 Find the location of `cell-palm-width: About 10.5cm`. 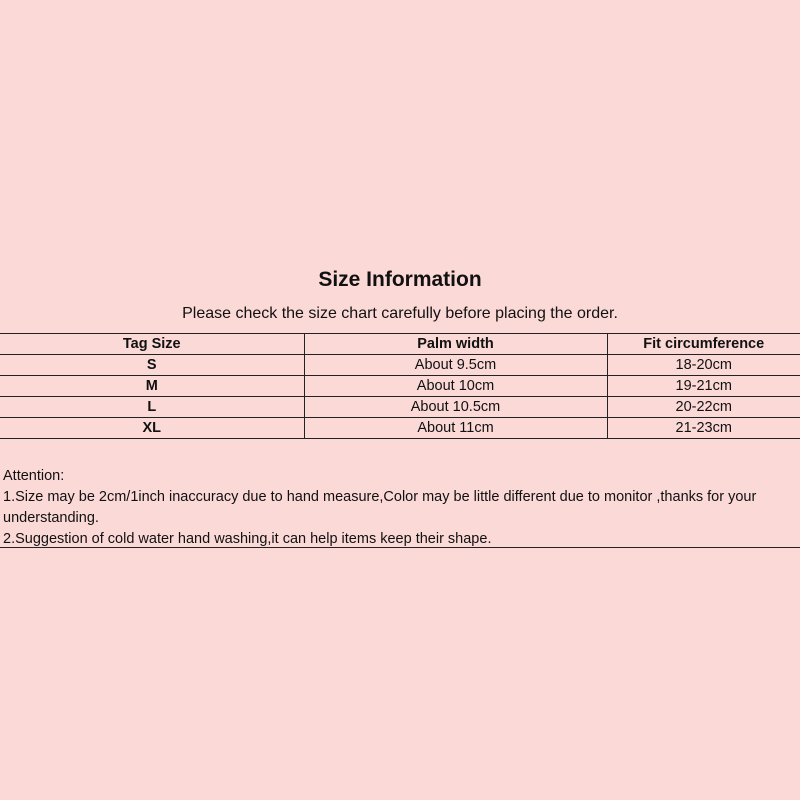

cell-palm-width: About 10.5cm is located at coordinates (455, 407).